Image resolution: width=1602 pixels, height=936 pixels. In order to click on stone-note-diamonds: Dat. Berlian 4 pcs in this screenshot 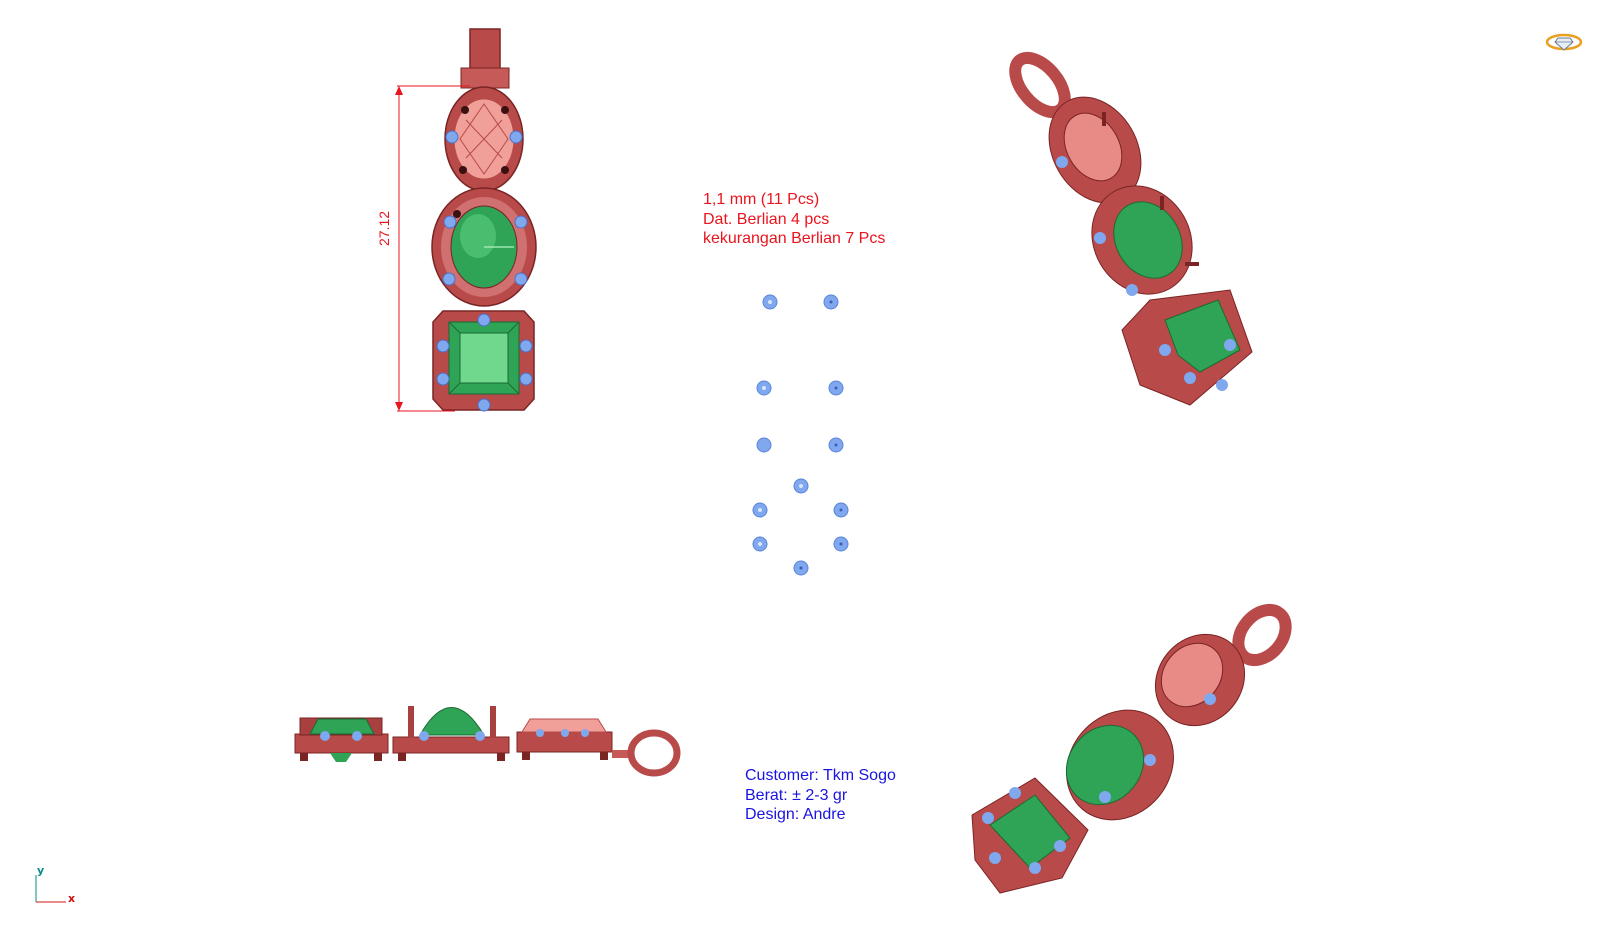, I will do `click(766, 219)`.